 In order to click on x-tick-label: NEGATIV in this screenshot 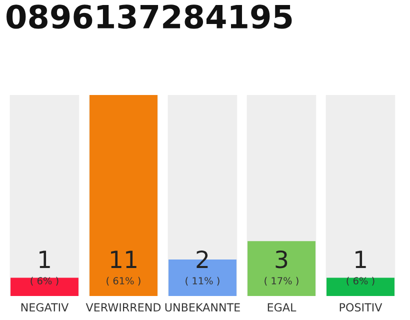, I will do `click(45, 307)`.